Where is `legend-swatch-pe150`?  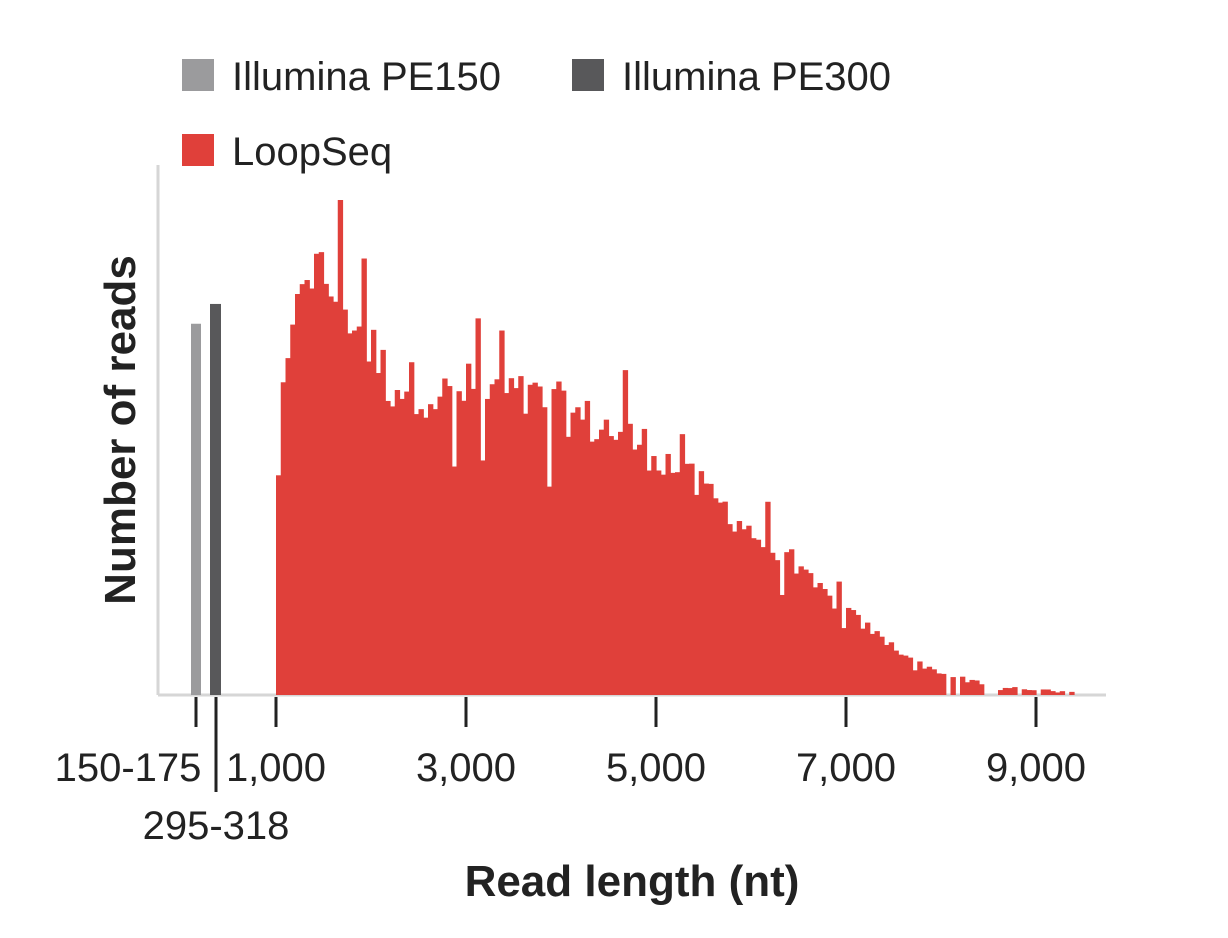 legend-swatch-pe150 is located at coordinates (198, 75).